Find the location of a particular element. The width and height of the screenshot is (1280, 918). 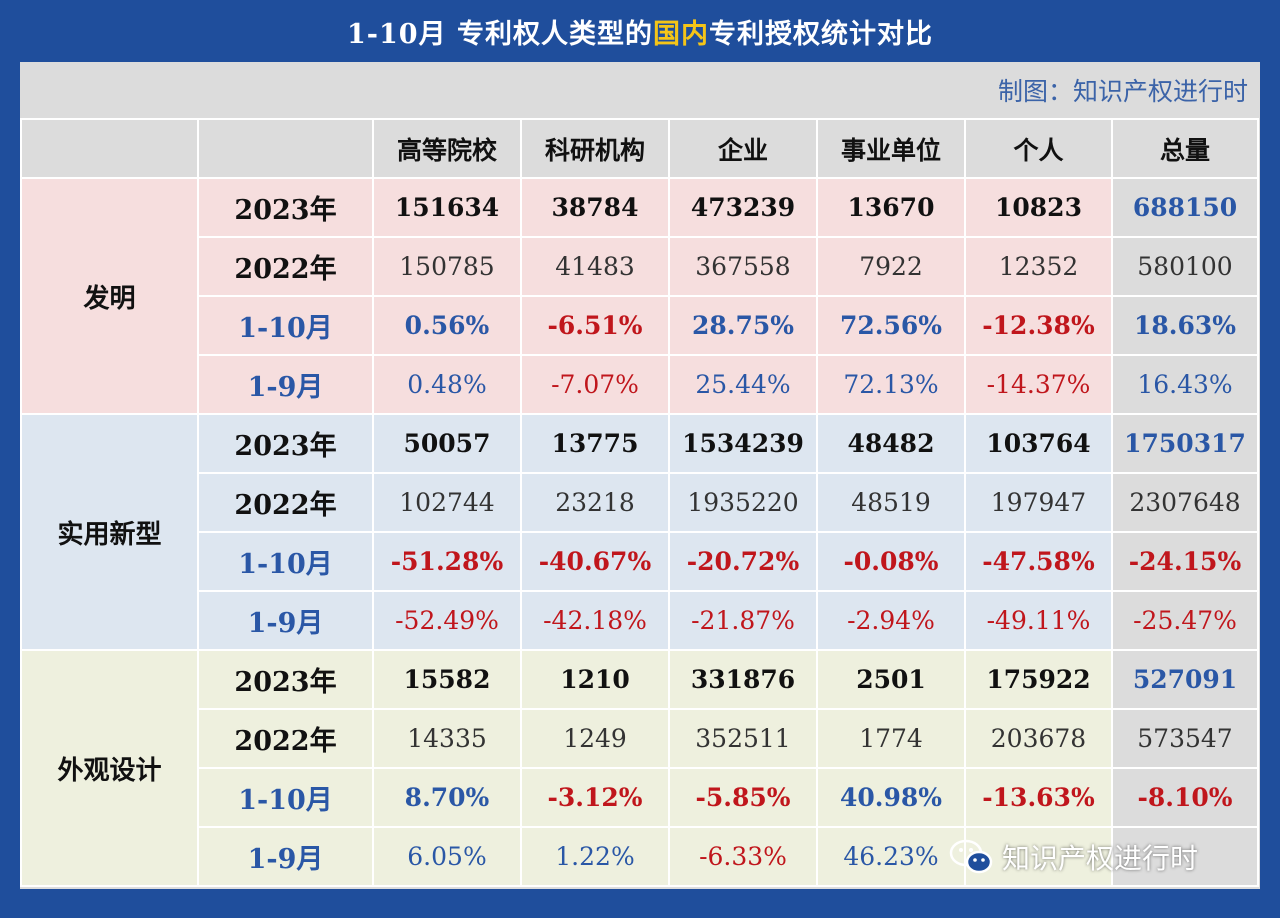

table-cell: 13670 is located at coordinates (891, 207).